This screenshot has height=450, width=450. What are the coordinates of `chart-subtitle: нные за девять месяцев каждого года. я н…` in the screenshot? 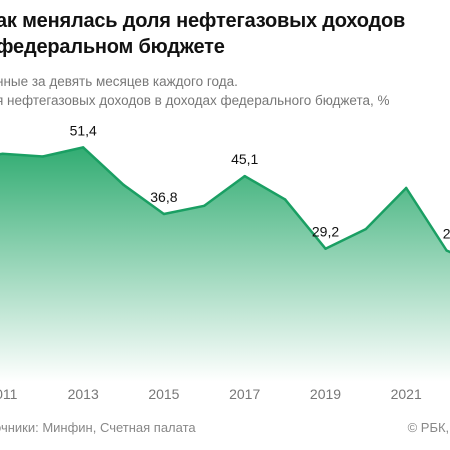 It's located at (225, 91).